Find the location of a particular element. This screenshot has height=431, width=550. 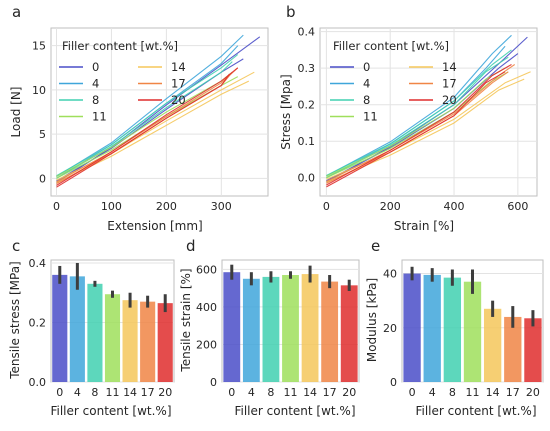

panel-a-xtick-label: 100 is located at coordinates (111, 206).